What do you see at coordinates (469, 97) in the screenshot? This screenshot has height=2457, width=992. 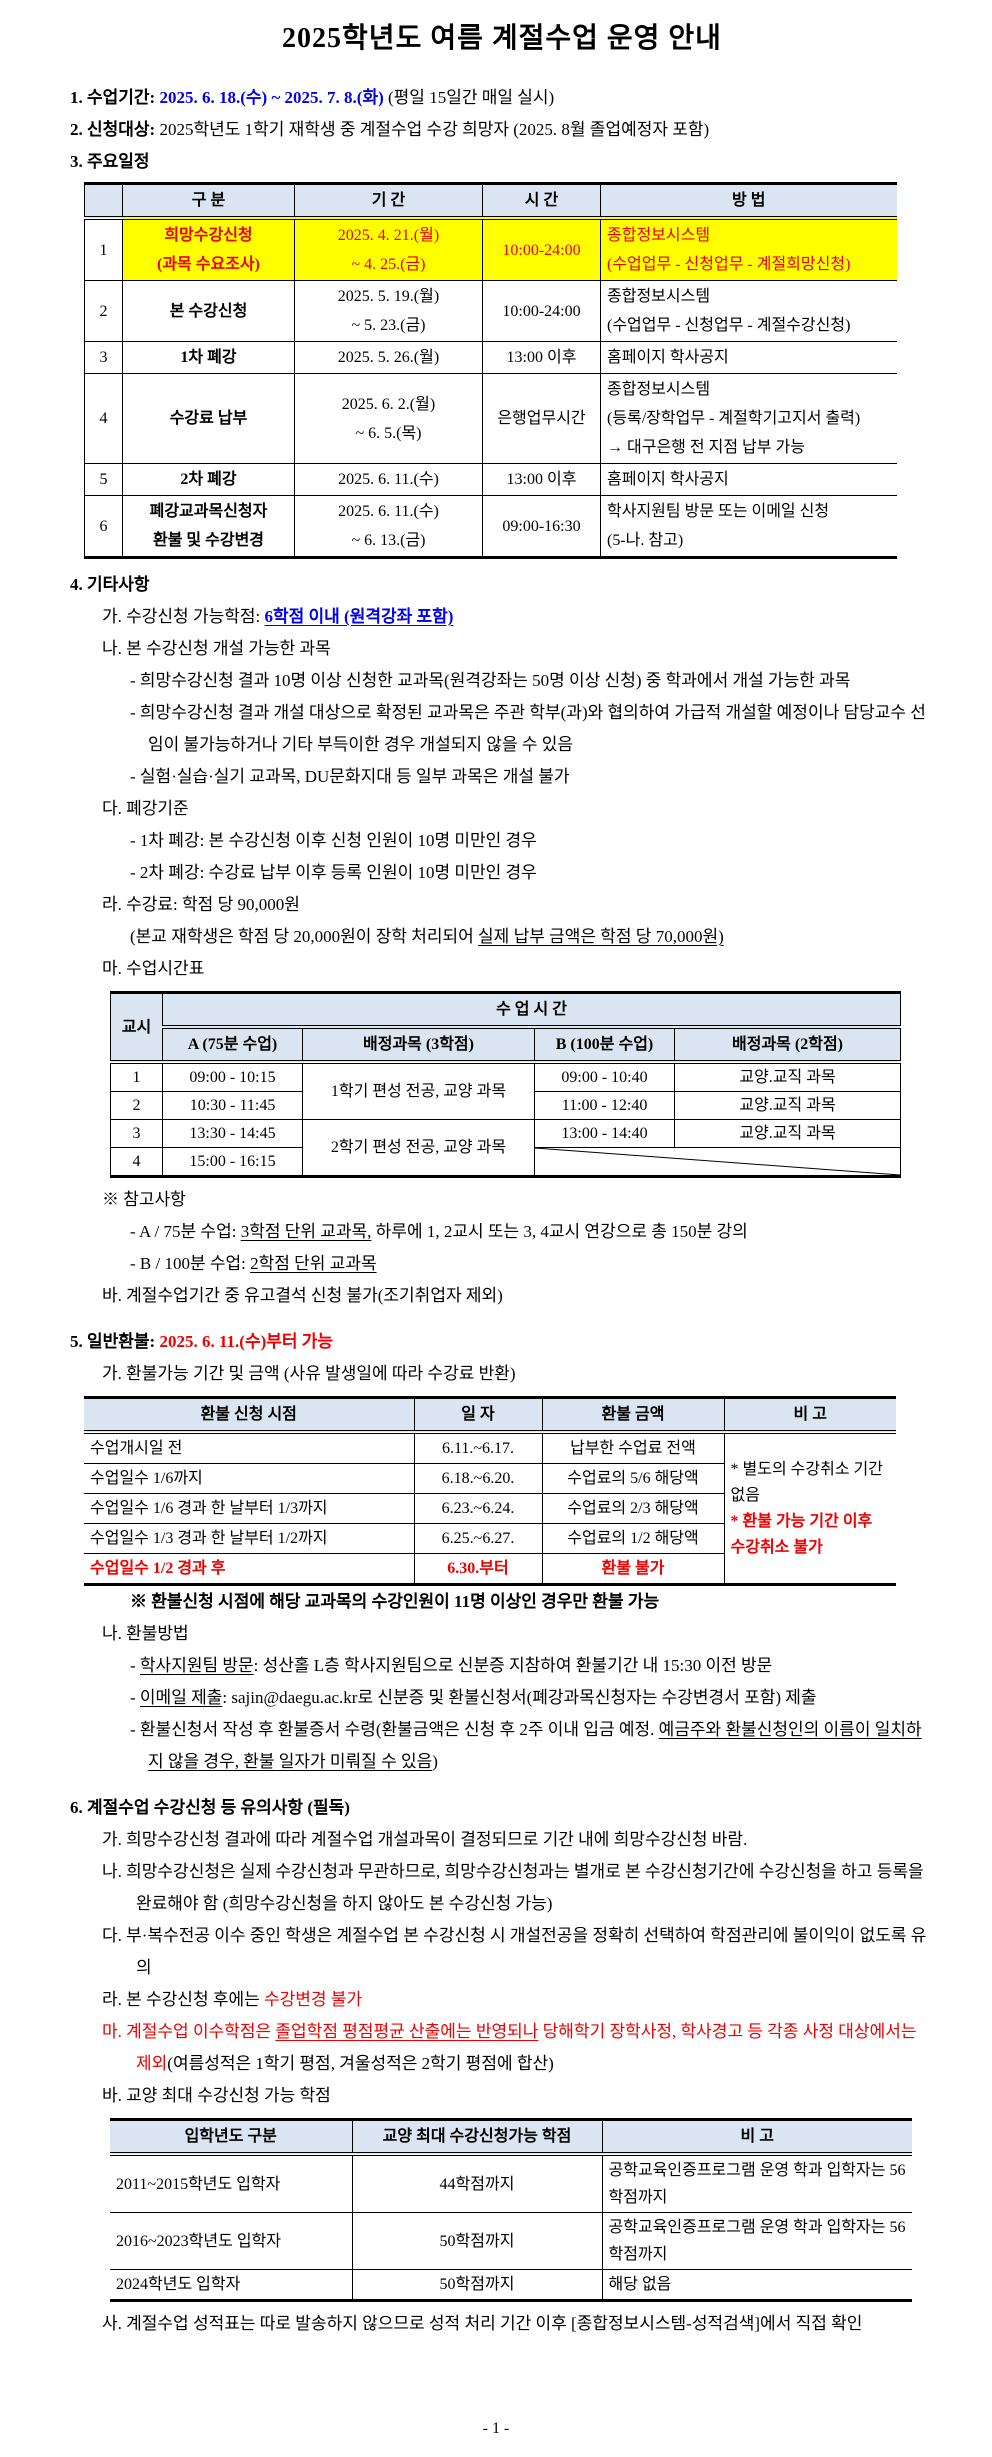 I see `class-period-note: (평일 15일간 매일 실시)` at bounding box center [469, 97].